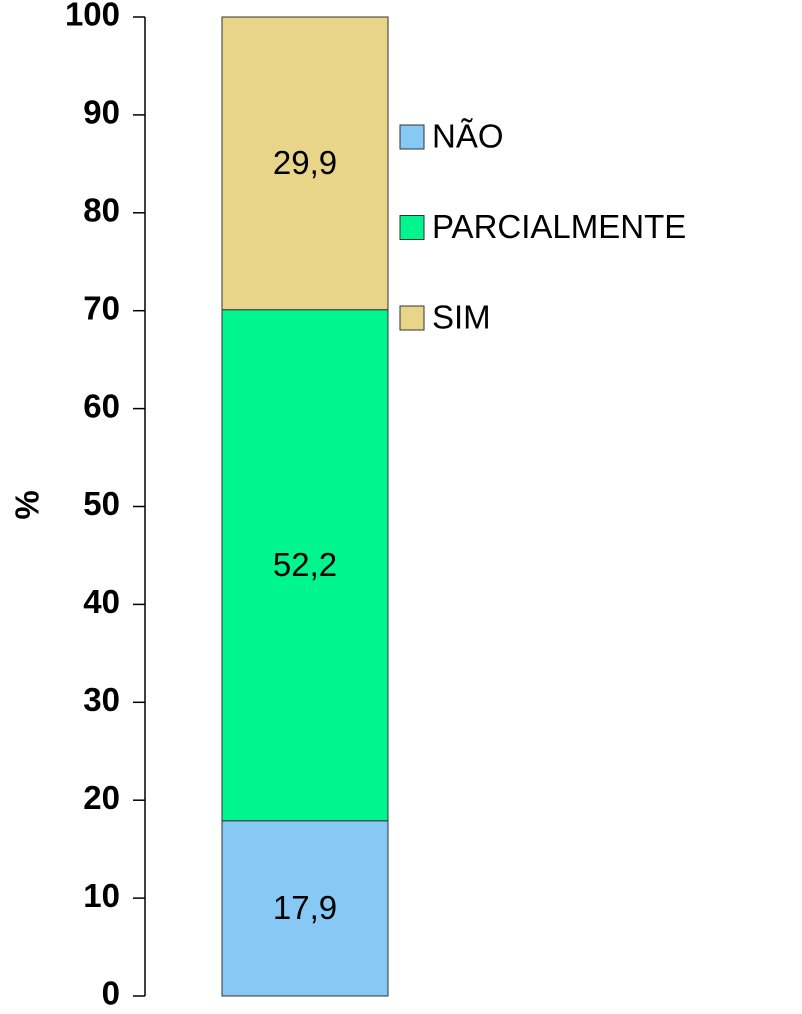  I want to click on legend-label: NÃO, so click(468, 136).